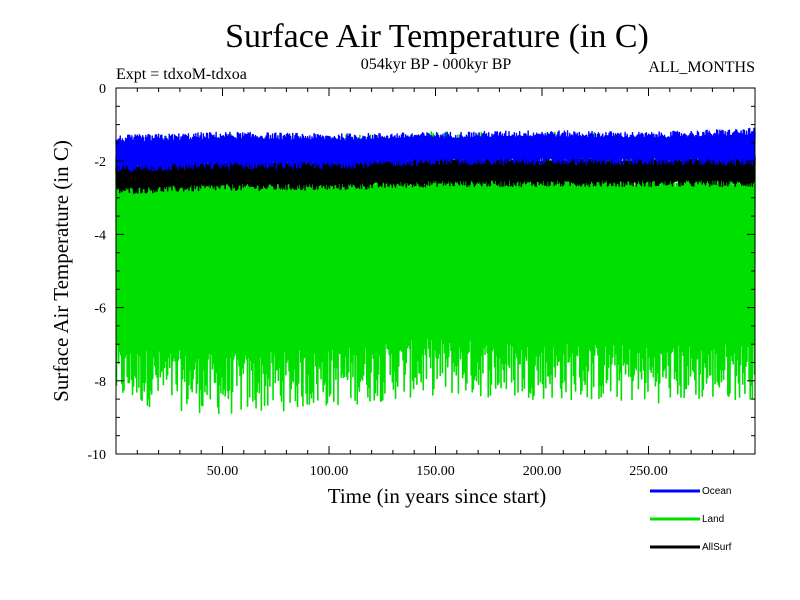  Describe the element at coordinates (716, 491) in the screenshot. I see `legend-label-ocean: Ocean` at that location.